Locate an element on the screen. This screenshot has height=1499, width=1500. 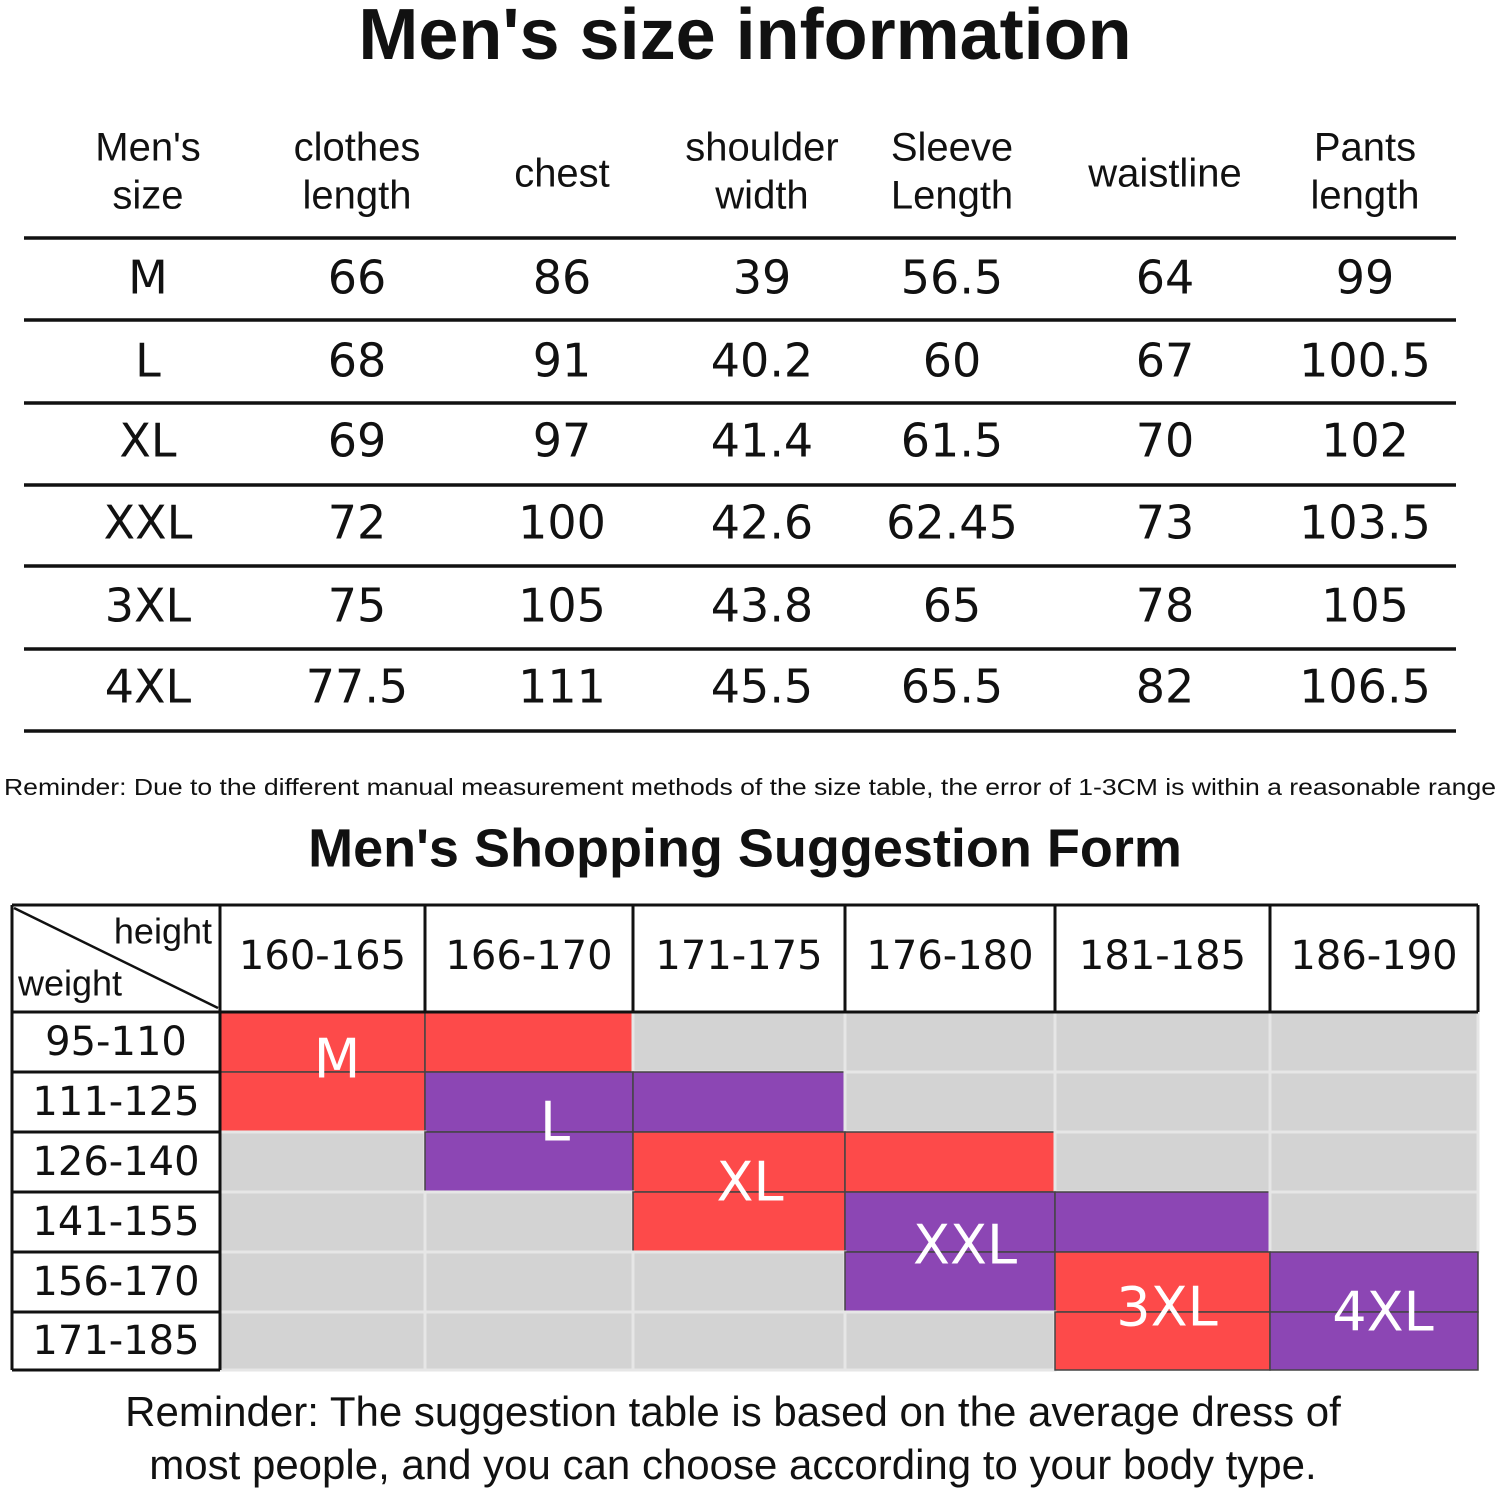
table-cell: XL is located at coordinates (148, 441).